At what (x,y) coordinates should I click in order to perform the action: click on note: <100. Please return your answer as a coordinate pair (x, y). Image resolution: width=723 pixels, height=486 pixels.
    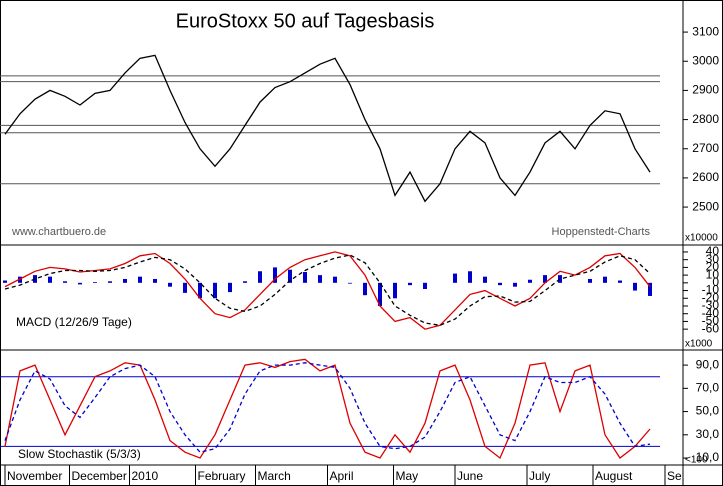
    Looking at the image, I should click on (696, 460).